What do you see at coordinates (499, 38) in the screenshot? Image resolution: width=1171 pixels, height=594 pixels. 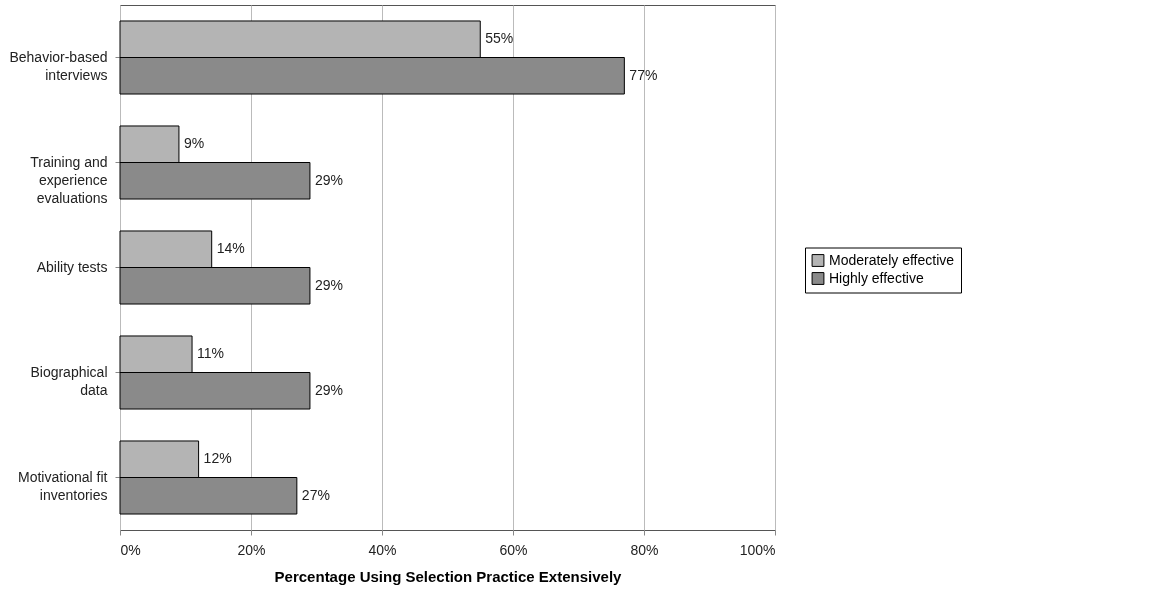 I see `data-label: 55%` at bounding box center [499, 38].